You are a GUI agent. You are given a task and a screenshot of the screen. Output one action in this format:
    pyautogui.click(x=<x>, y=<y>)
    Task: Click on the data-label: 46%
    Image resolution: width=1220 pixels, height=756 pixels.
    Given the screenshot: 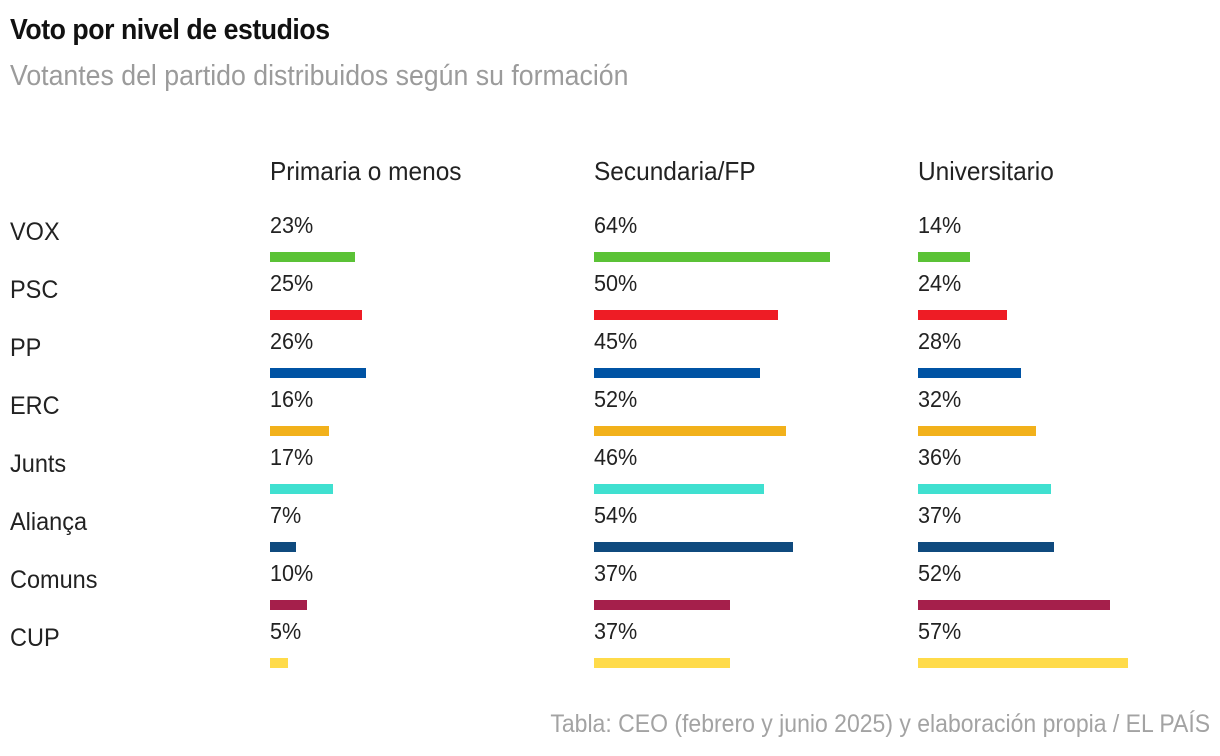 What is the action you would take?
    pyautogui.click(x=616, y=457)
    